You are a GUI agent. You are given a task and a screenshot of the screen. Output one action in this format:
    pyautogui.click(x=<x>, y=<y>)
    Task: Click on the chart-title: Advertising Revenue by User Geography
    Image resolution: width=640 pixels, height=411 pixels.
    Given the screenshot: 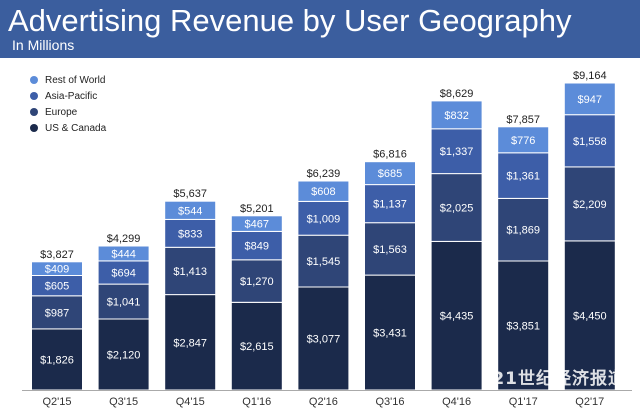 What is the action you would take?
    pyautogui.click(x=290, y=20)
    